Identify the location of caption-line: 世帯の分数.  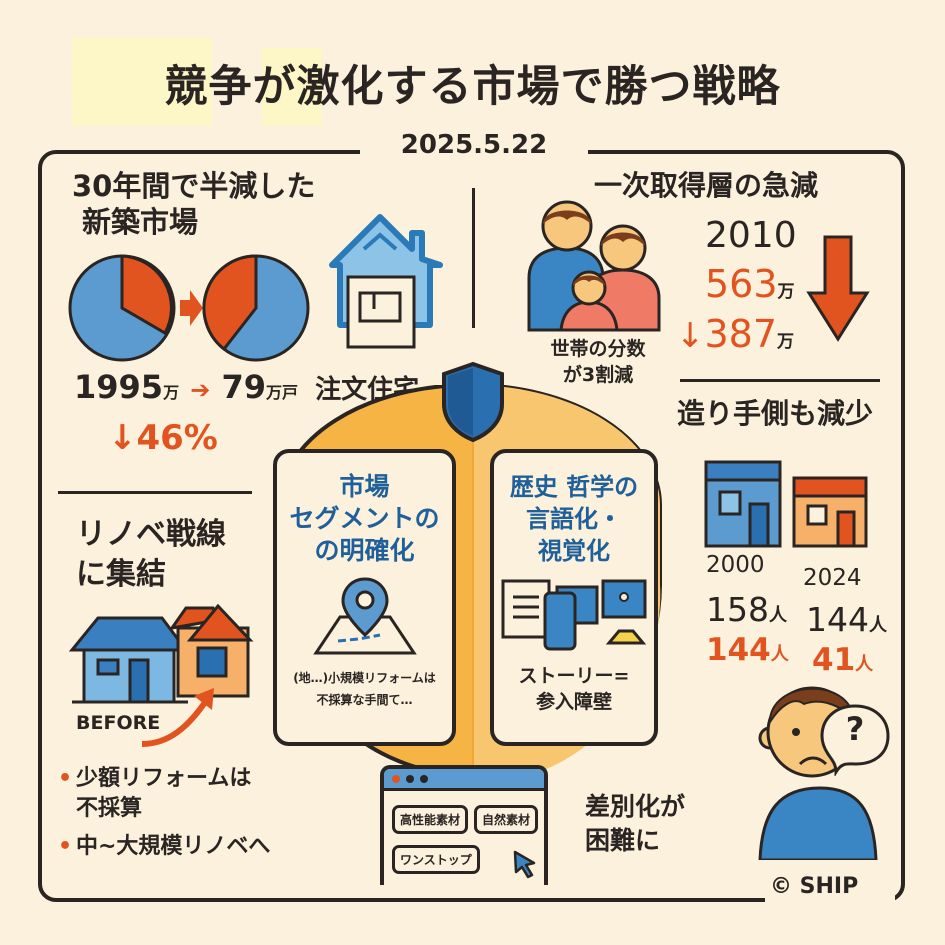
(598, 349).